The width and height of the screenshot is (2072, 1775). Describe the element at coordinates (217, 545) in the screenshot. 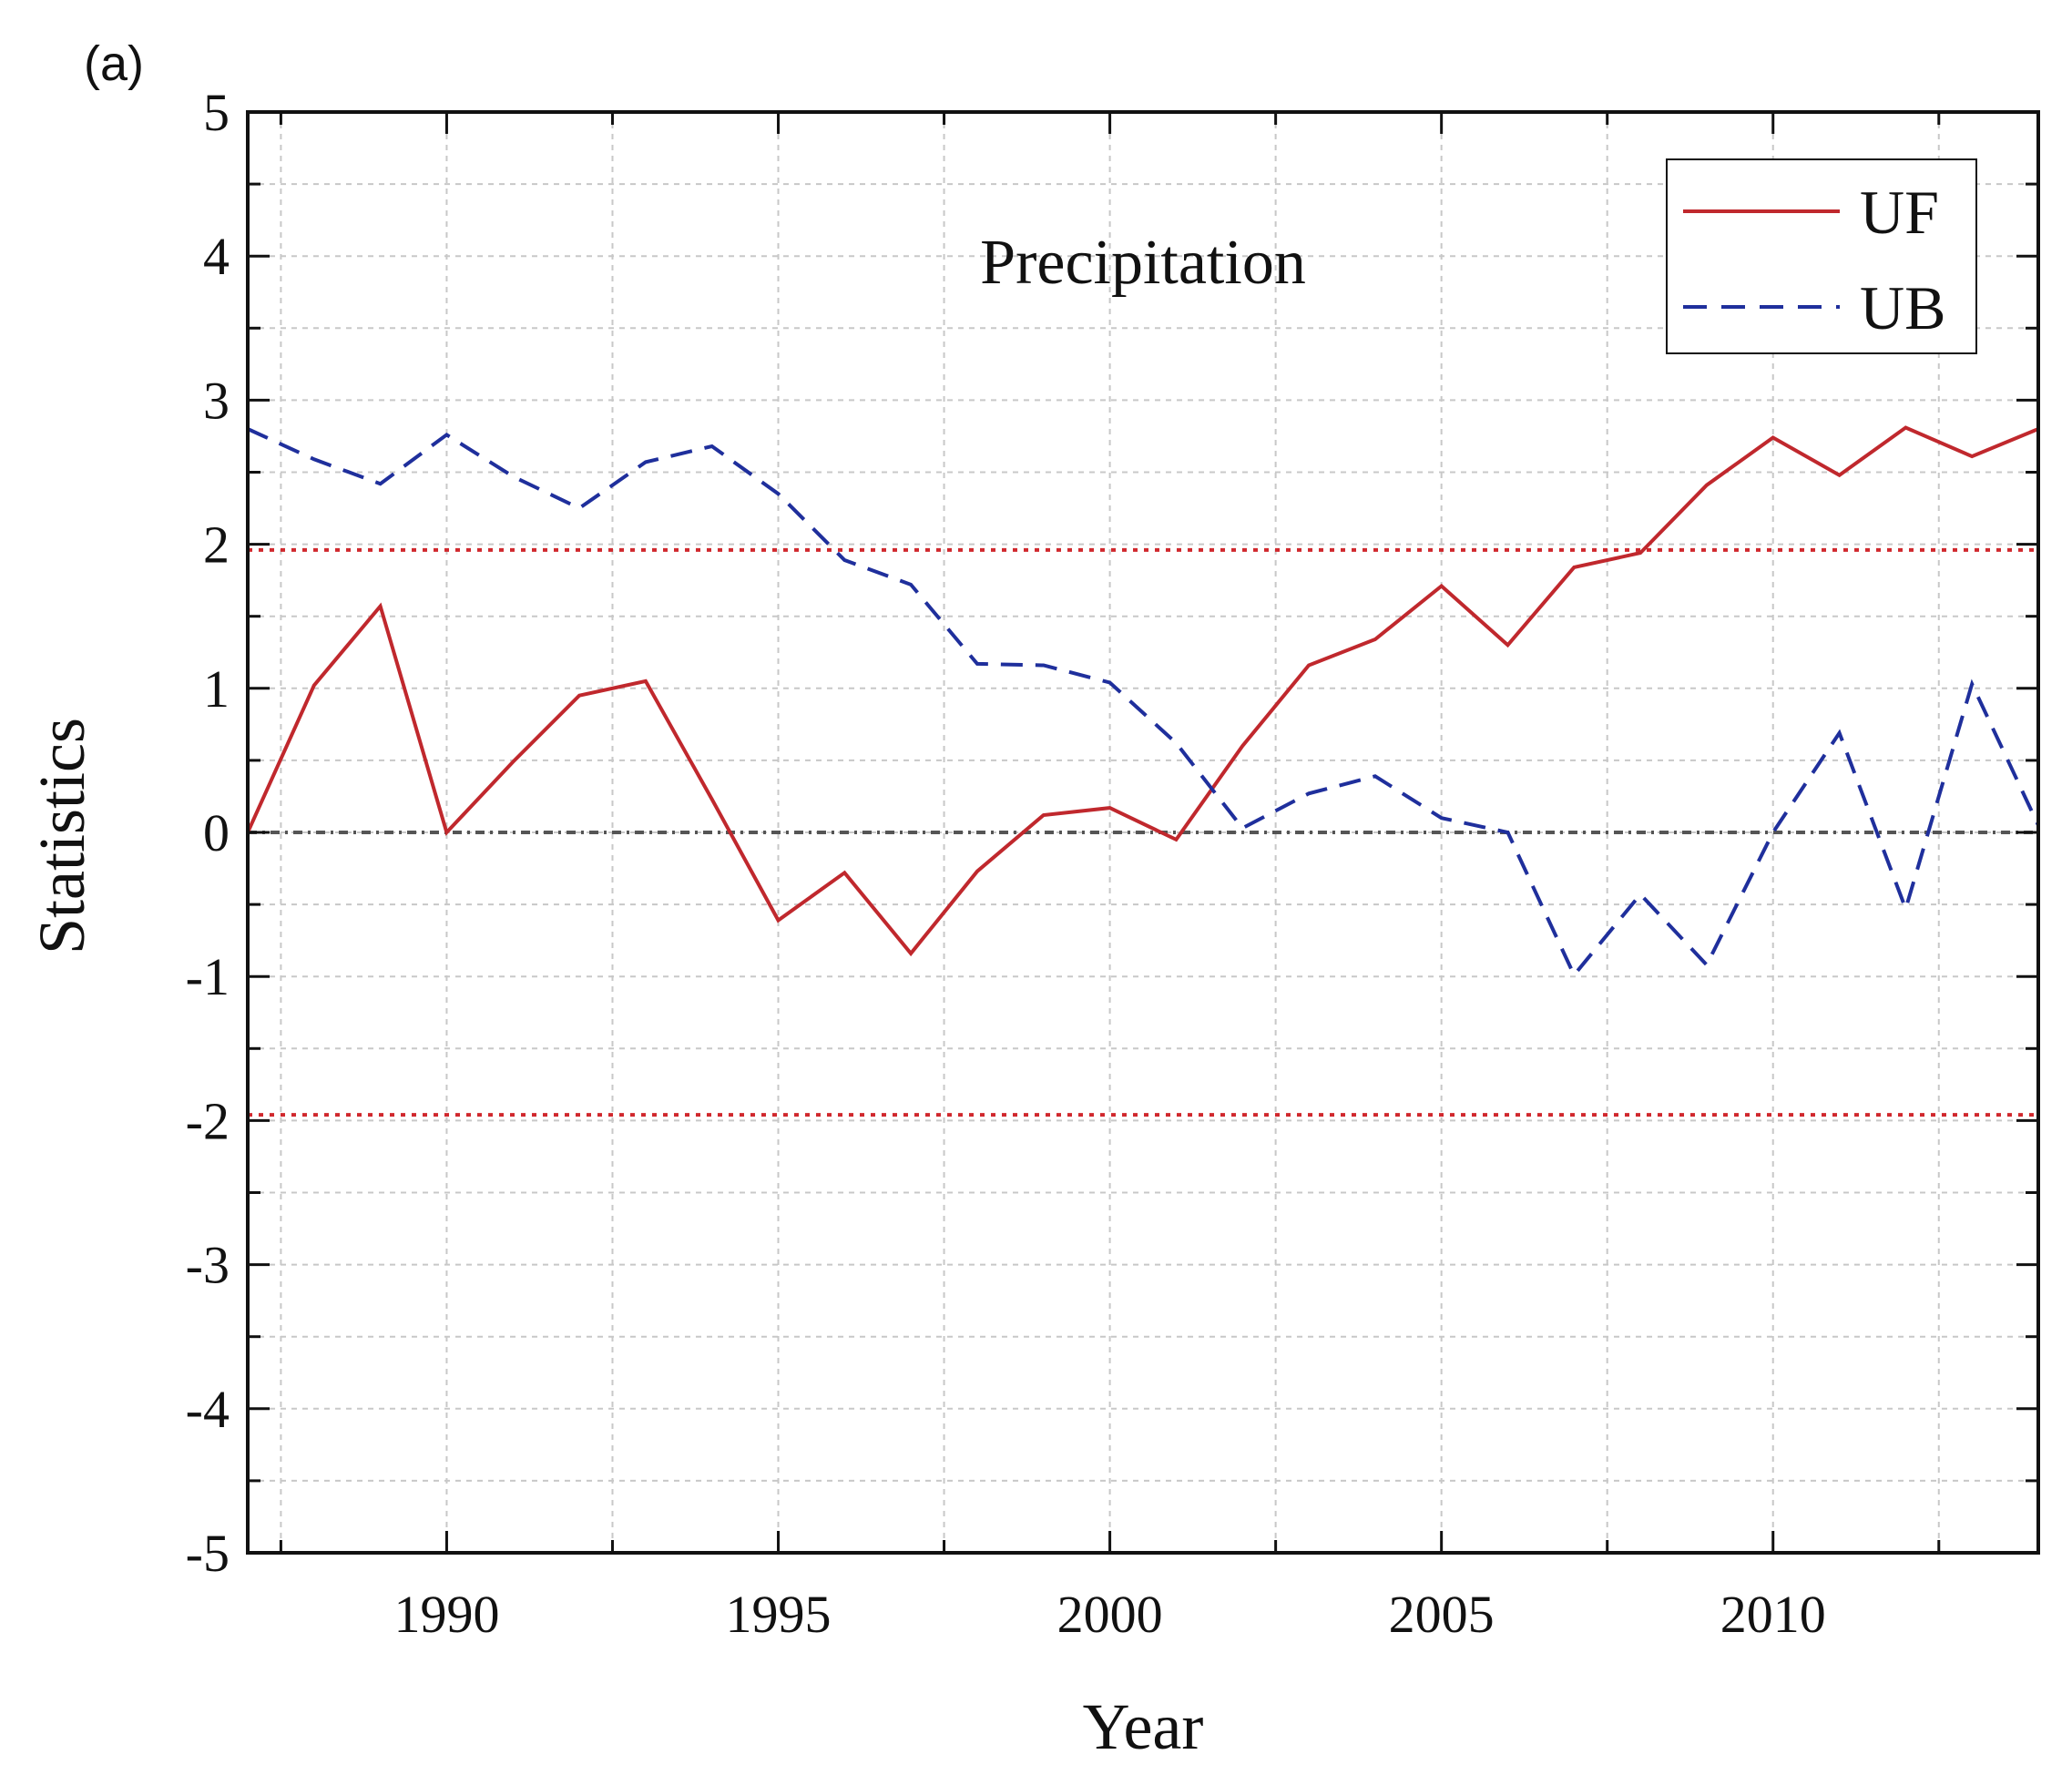

I see `y-tick-label: 2` at that location.